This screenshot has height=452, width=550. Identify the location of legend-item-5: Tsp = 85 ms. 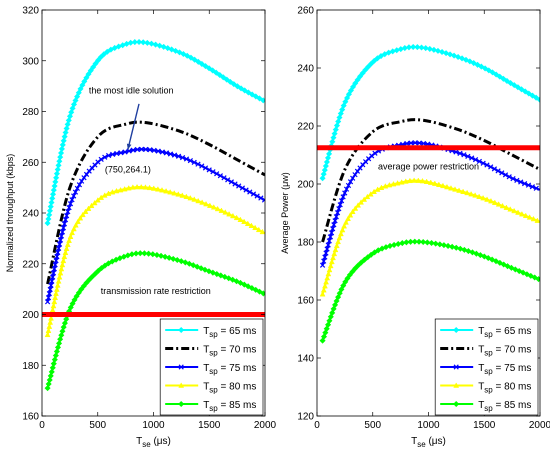
(210, 406).